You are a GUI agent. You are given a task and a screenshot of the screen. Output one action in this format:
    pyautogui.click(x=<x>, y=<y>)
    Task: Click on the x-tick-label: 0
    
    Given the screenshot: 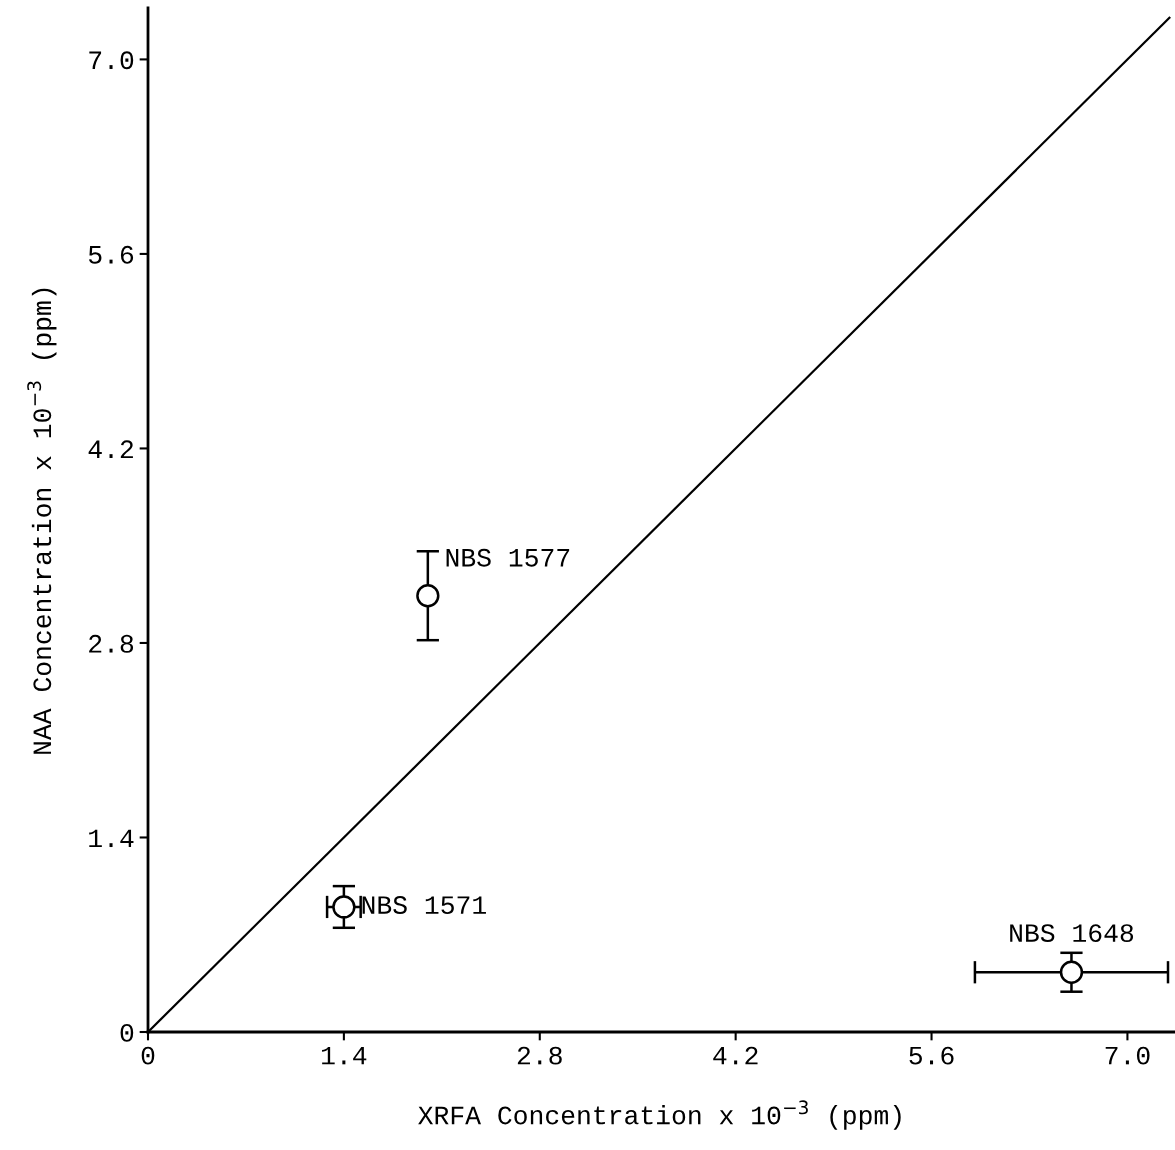 What is the action you would take?
    pyautogui.click(x=148, y=1055)
    